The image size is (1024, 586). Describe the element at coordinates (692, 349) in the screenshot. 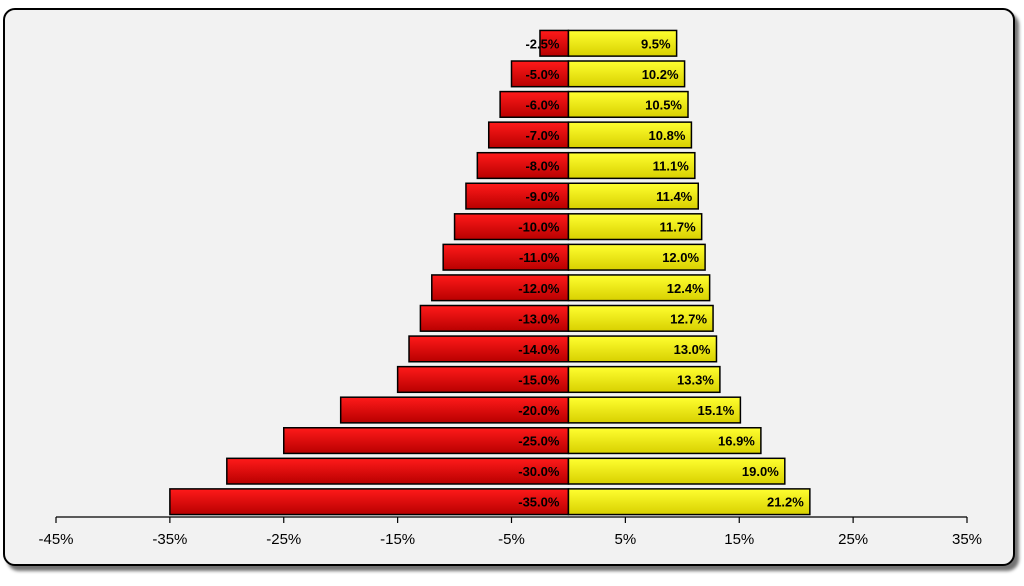

I see `positive-data-label-10: 13.0%` at that location.